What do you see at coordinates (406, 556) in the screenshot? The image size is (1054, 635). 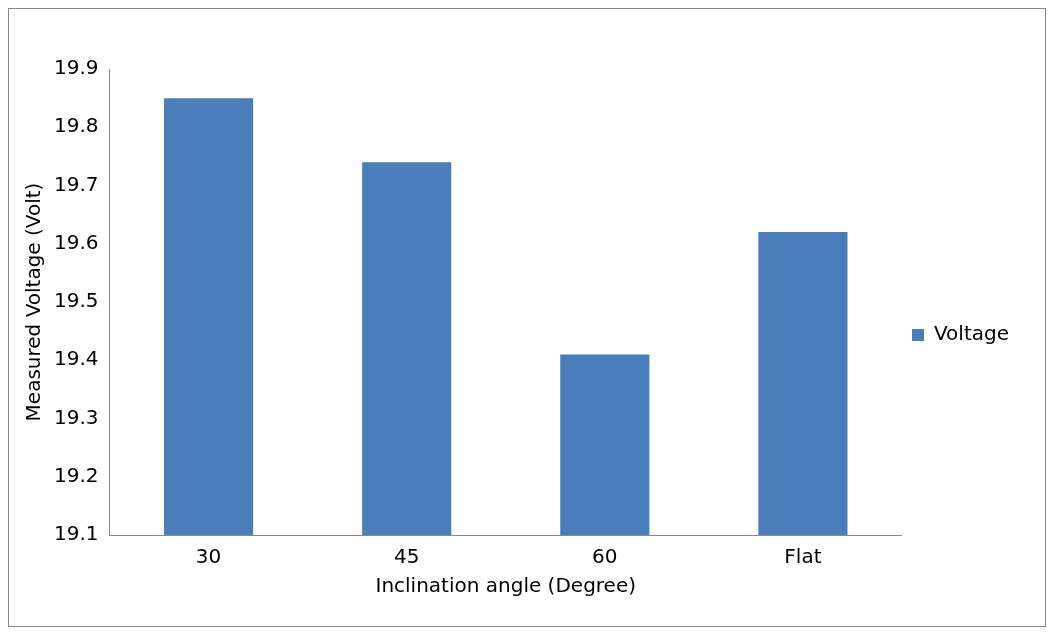 I see `x-tick-label: 45` at bounding box center [406, 556].